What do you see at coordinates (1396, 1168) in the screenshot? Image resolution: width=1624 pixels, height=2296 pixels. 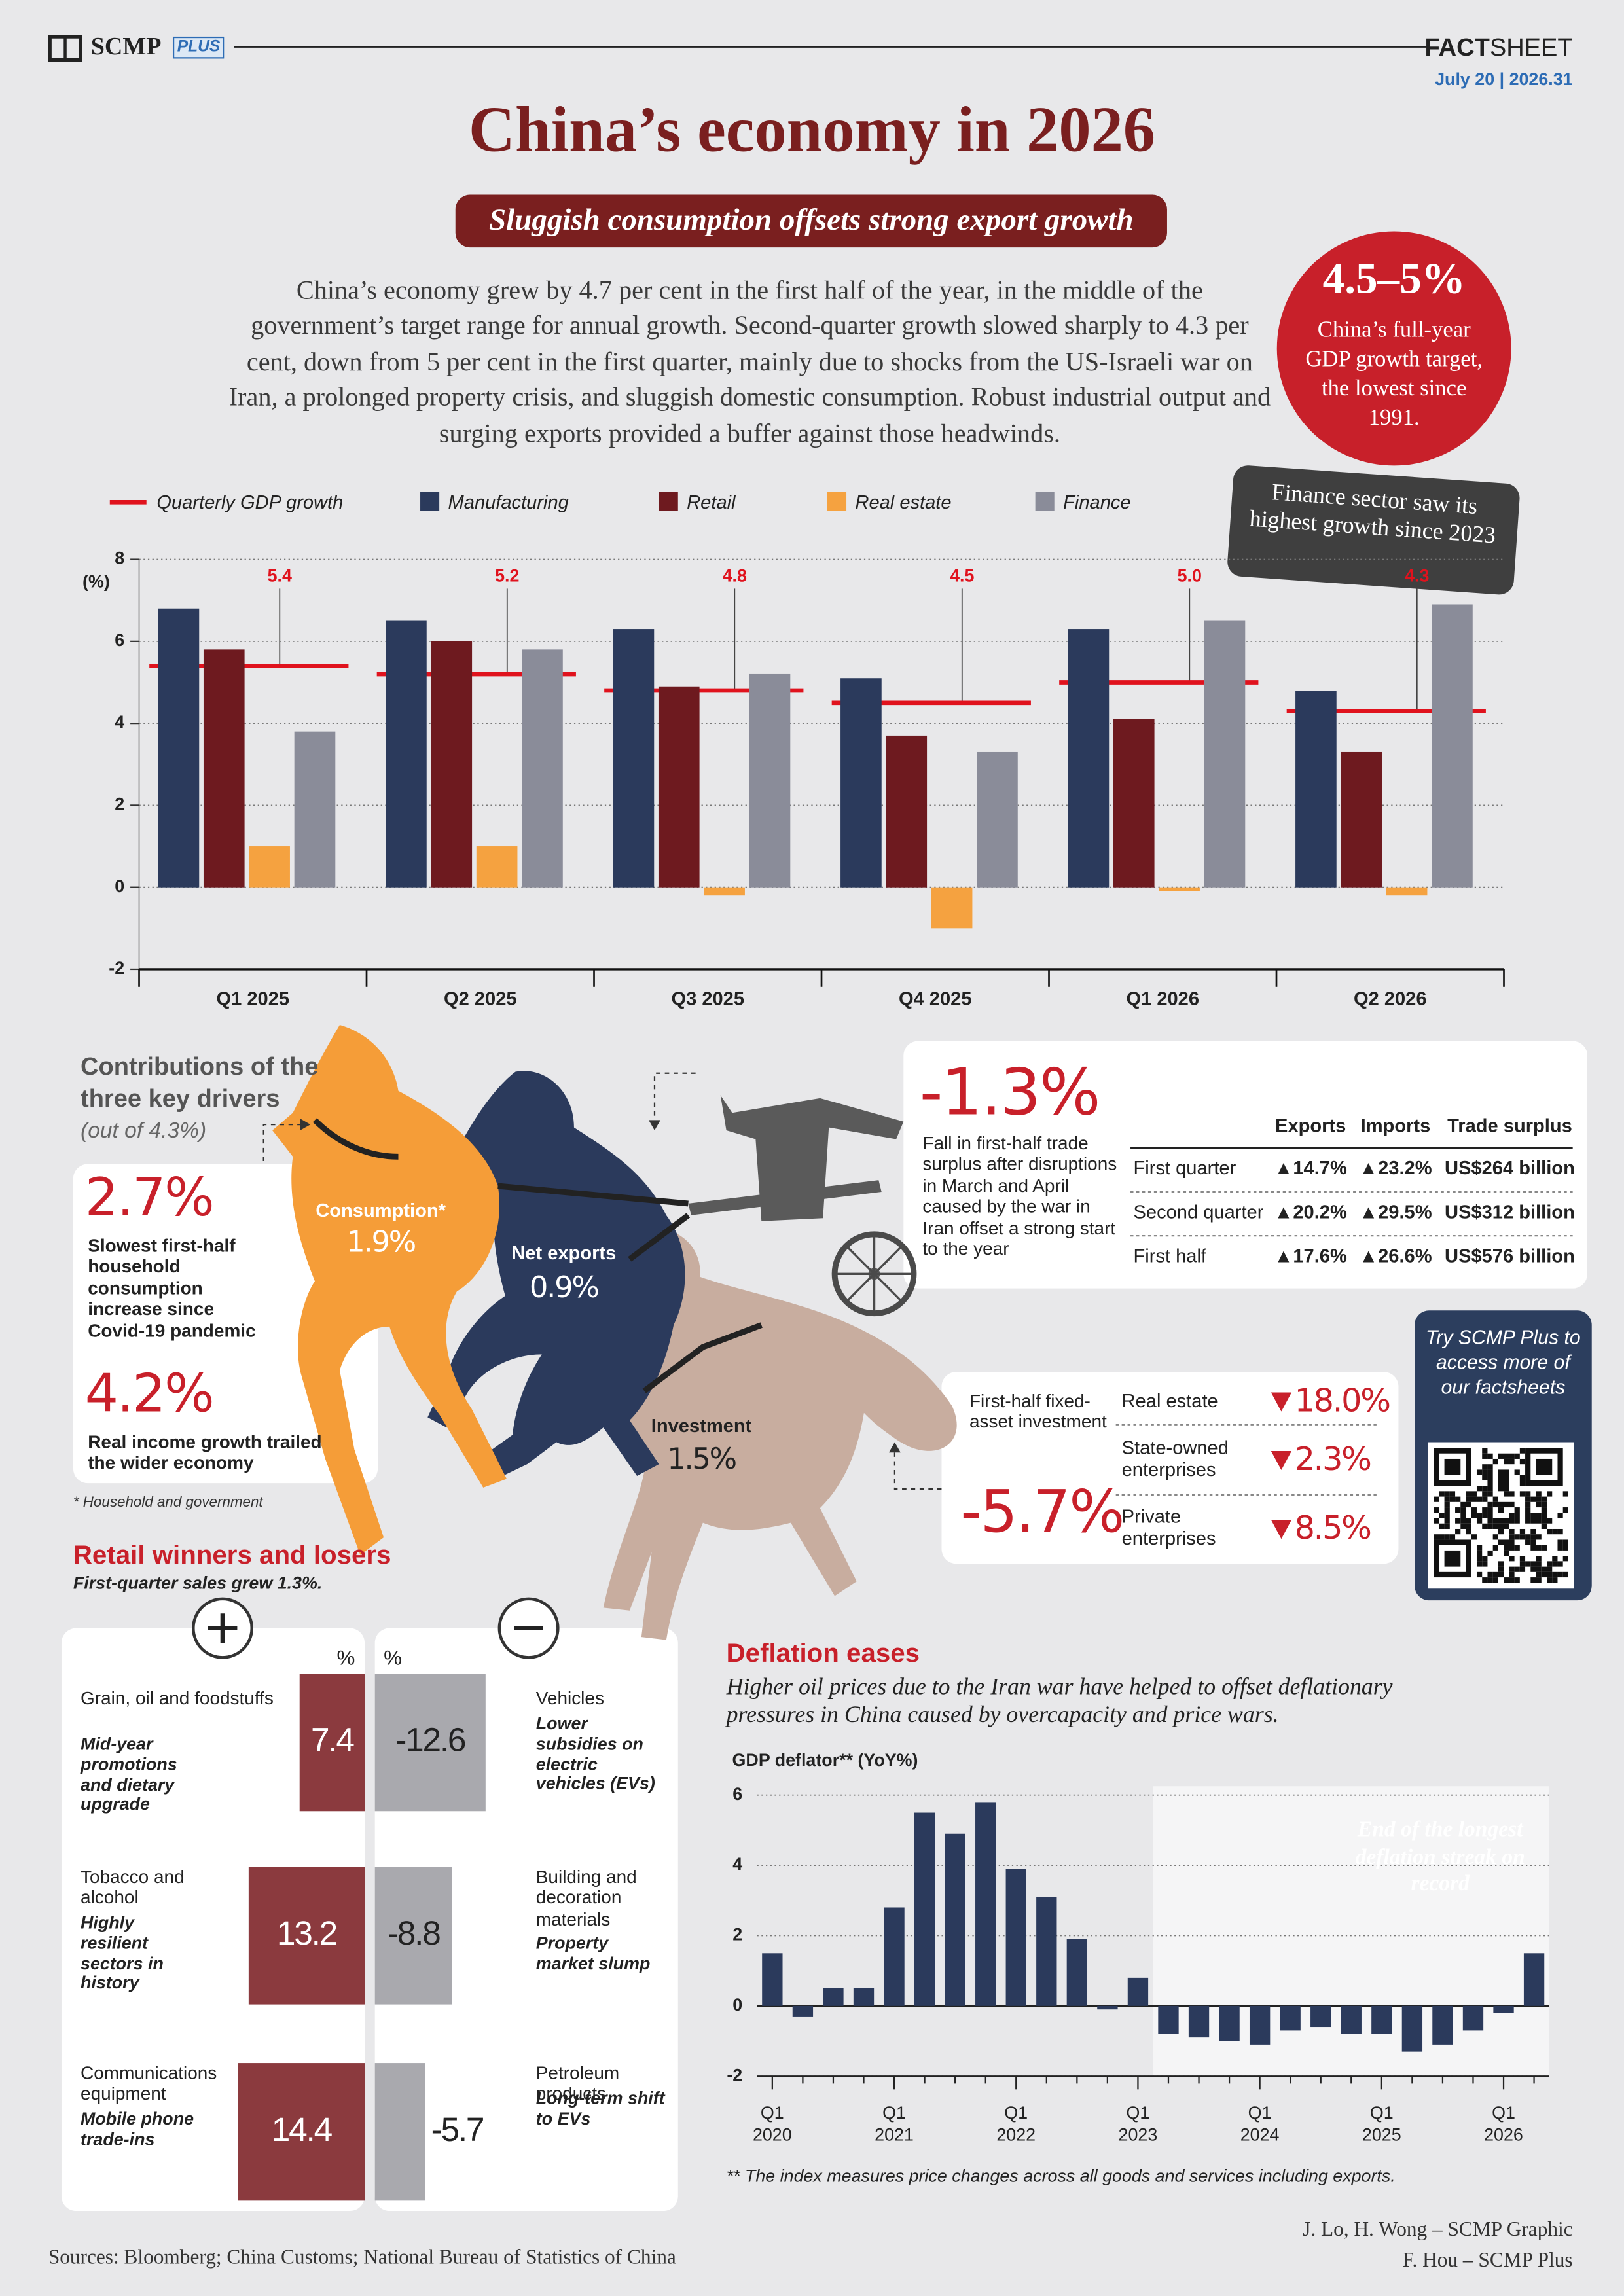 I see `table-cell: ▲23.2%` at bounding box center [1396, 1168].